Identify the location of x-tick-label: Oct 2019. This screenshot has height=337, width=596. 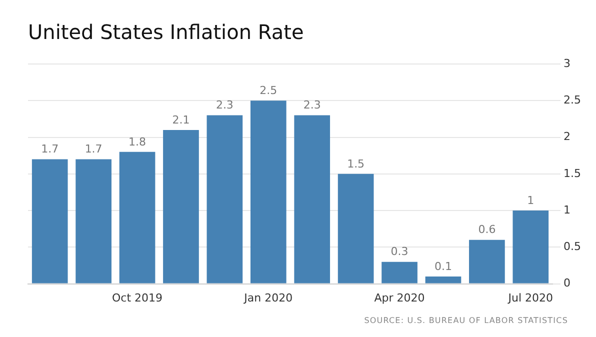
(137, 297).